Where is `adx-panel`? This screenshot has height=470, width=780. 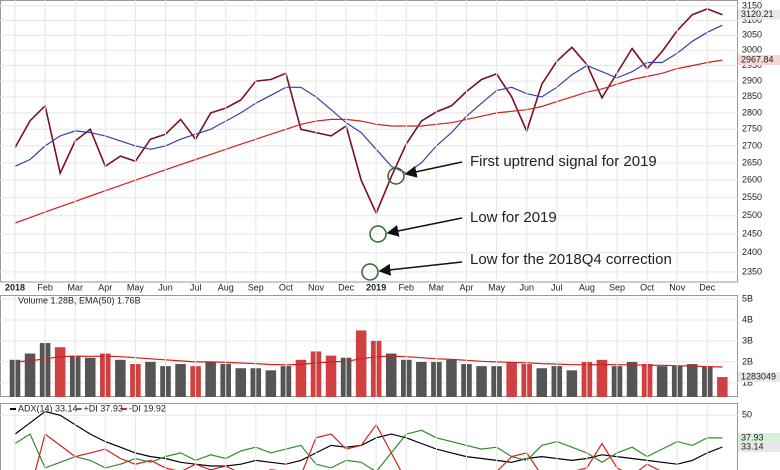 adx-panel is located at coordinates (369, 440).